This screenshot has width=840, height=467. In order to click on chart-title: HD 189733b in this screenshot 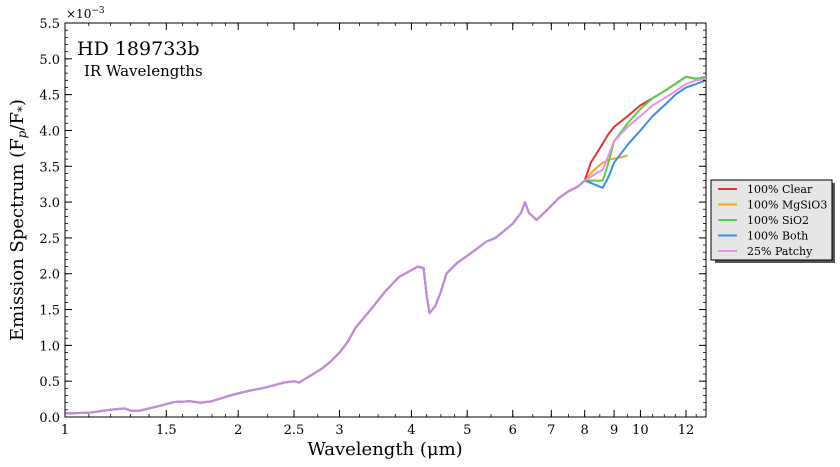, I will do `click(138, 49)`.